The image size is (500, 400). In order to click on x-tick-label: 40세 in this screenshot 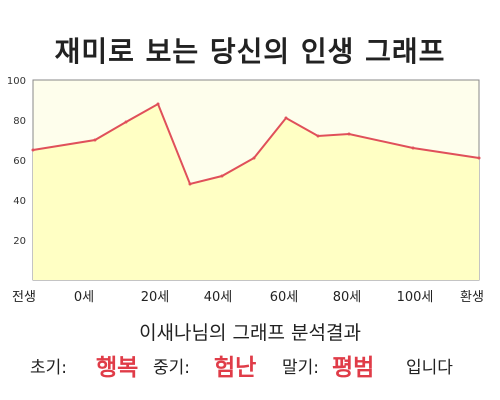, I will do `click(218, 297)`.